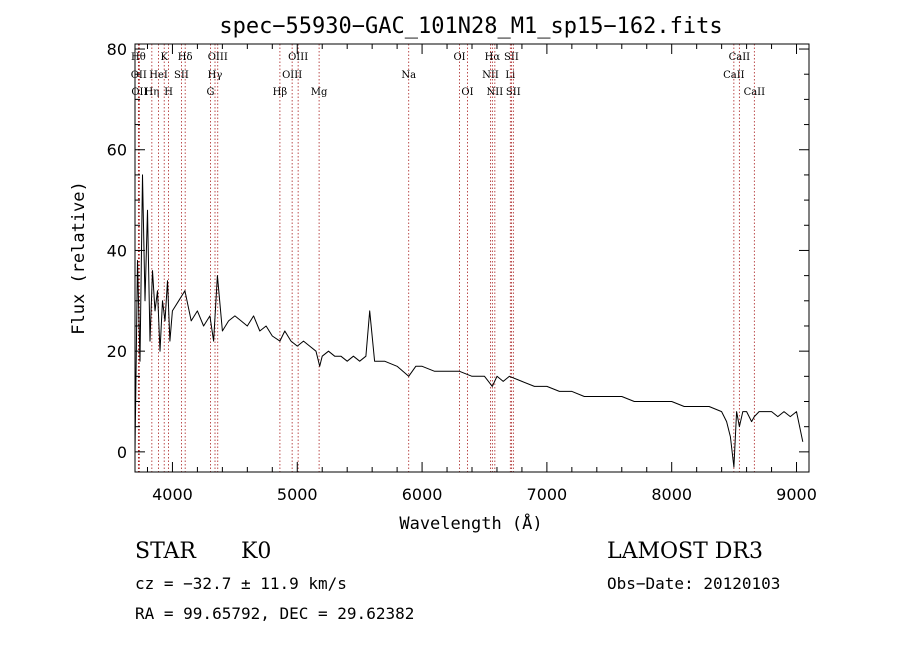 This screenshot has height=649, width=900. Describe the element at coordinates (510, 75) in the screenshot. I see `line-marker-label-22: Li` at that location.